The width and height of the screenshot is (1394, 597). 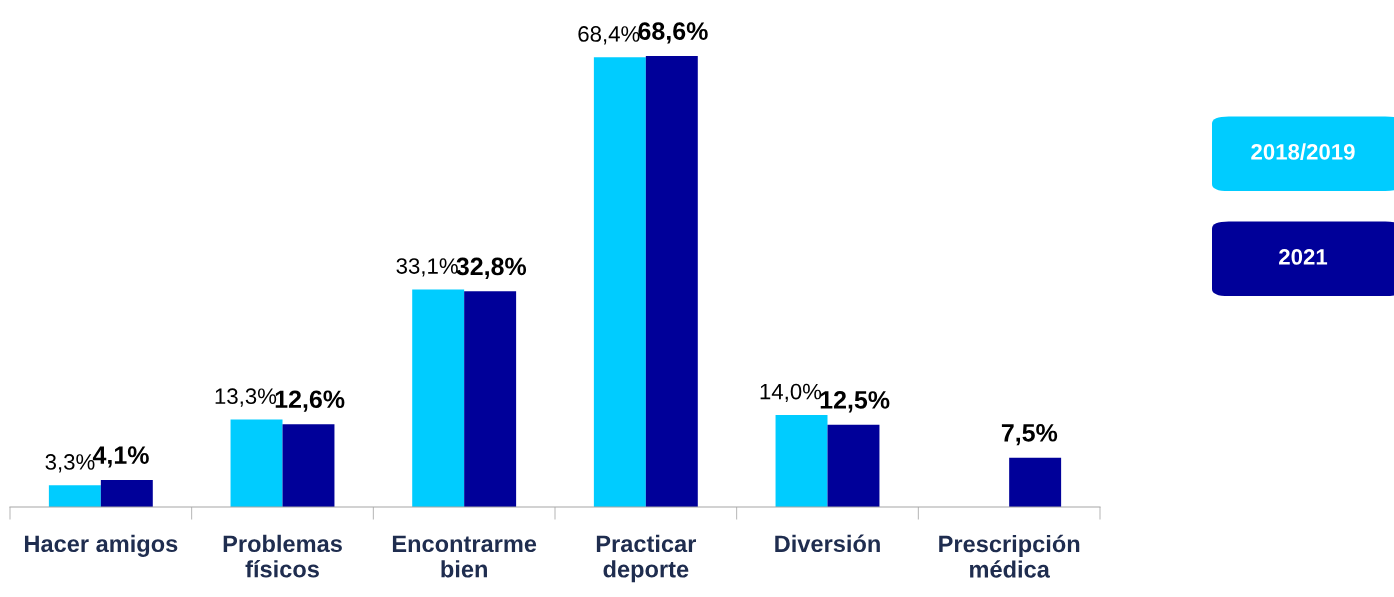 I want to click on data-label: 4,1%, so click(x=120, y=457).